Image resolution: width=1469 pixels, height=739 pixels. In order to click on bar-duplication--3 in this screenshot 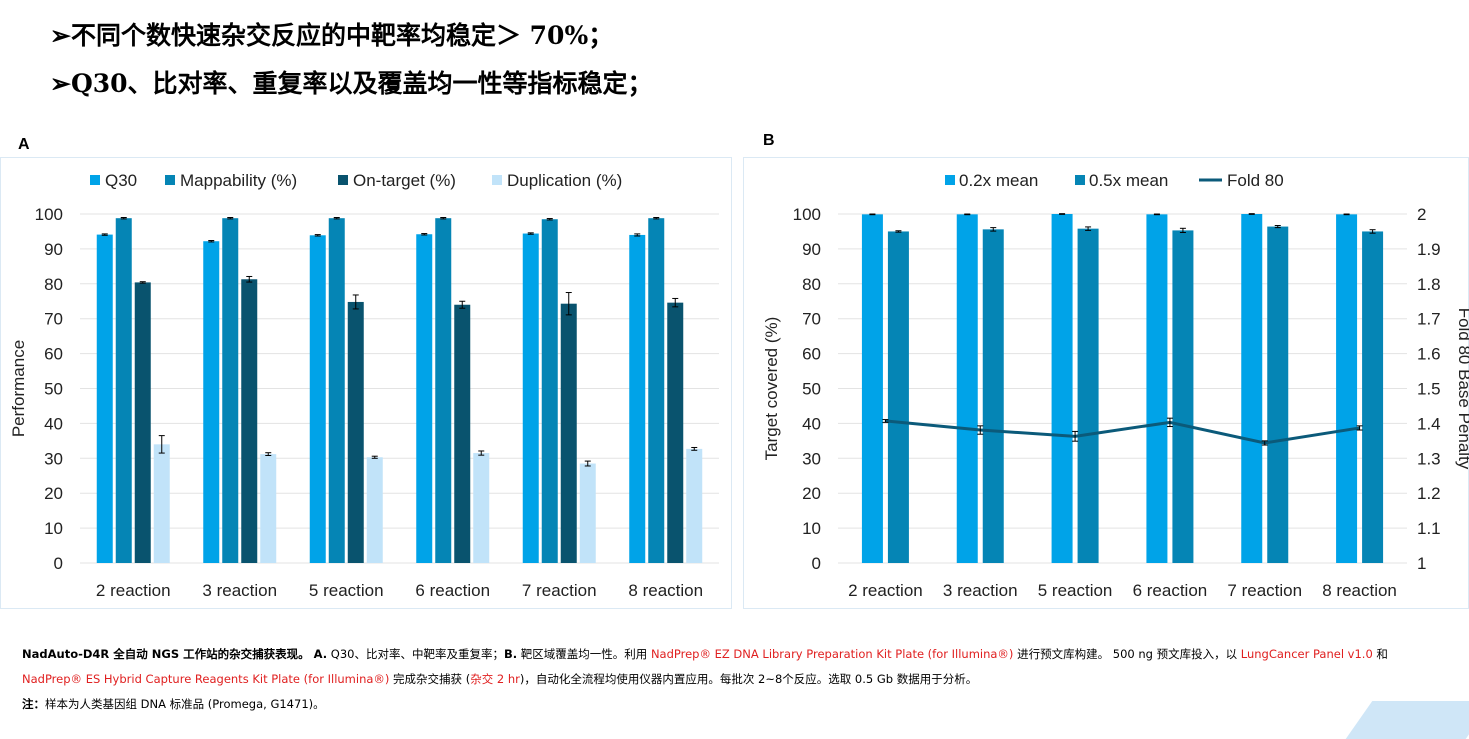, I will do `click(481, 508)`.